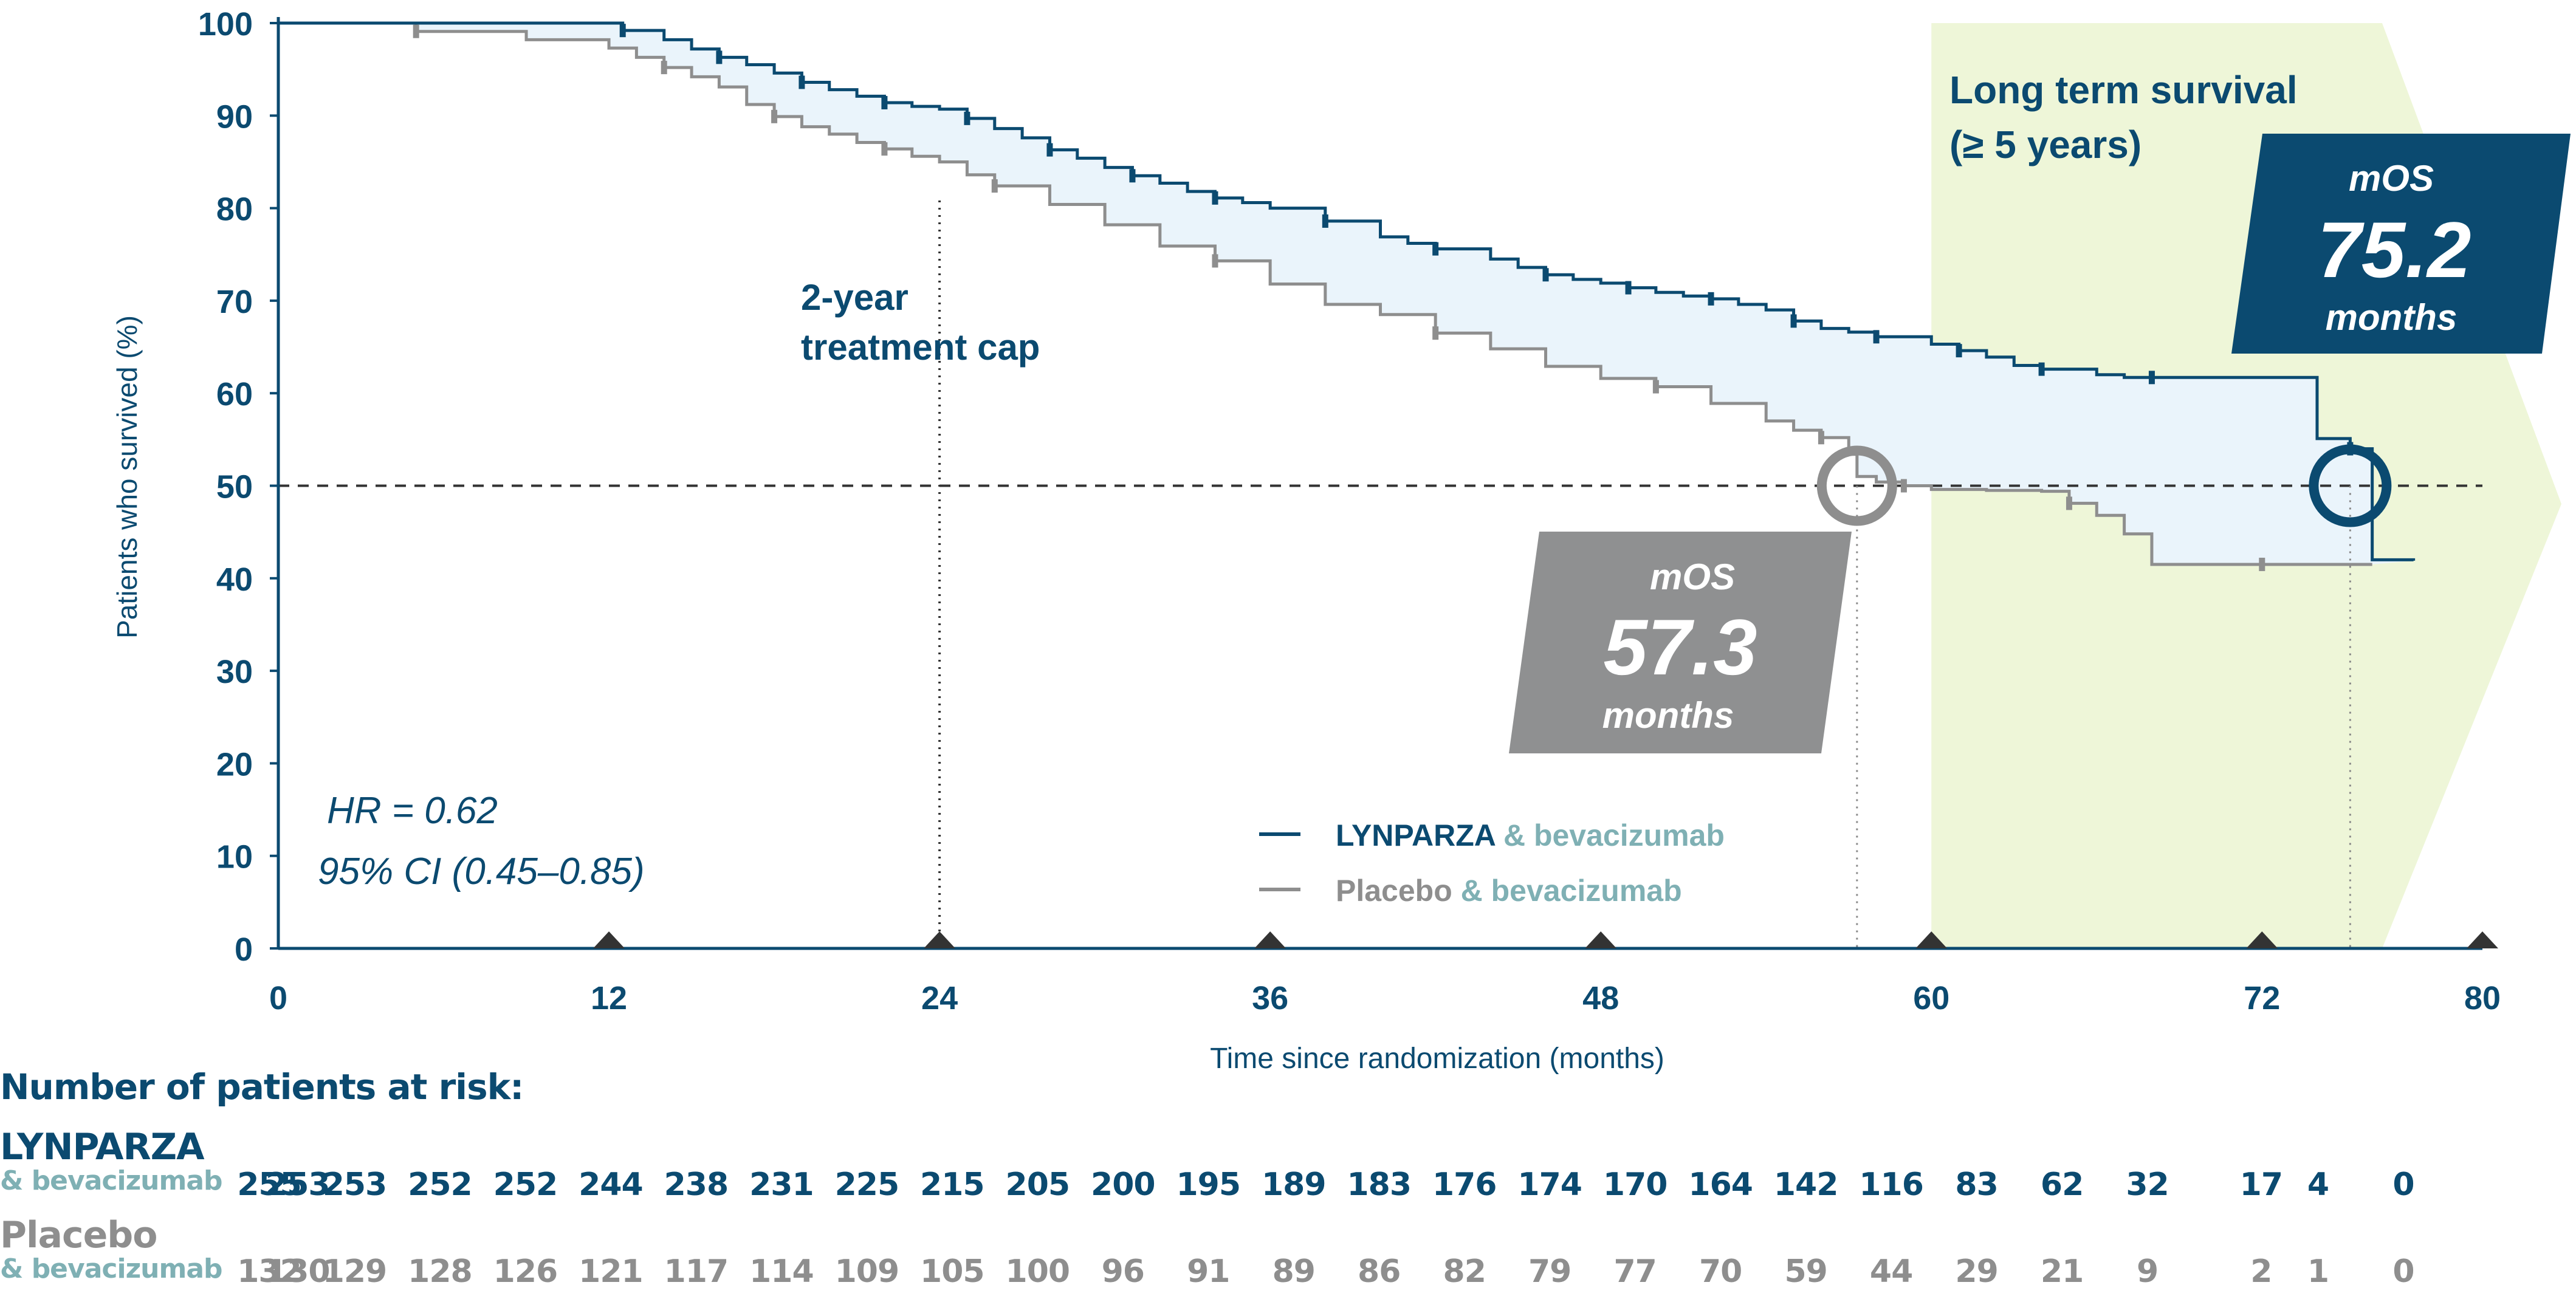 The height and width of the screenshot is (1302, 2576). I want to click on legend-label-lynparza: LYNPARZA & bevacizumab, so click(1530, 835).